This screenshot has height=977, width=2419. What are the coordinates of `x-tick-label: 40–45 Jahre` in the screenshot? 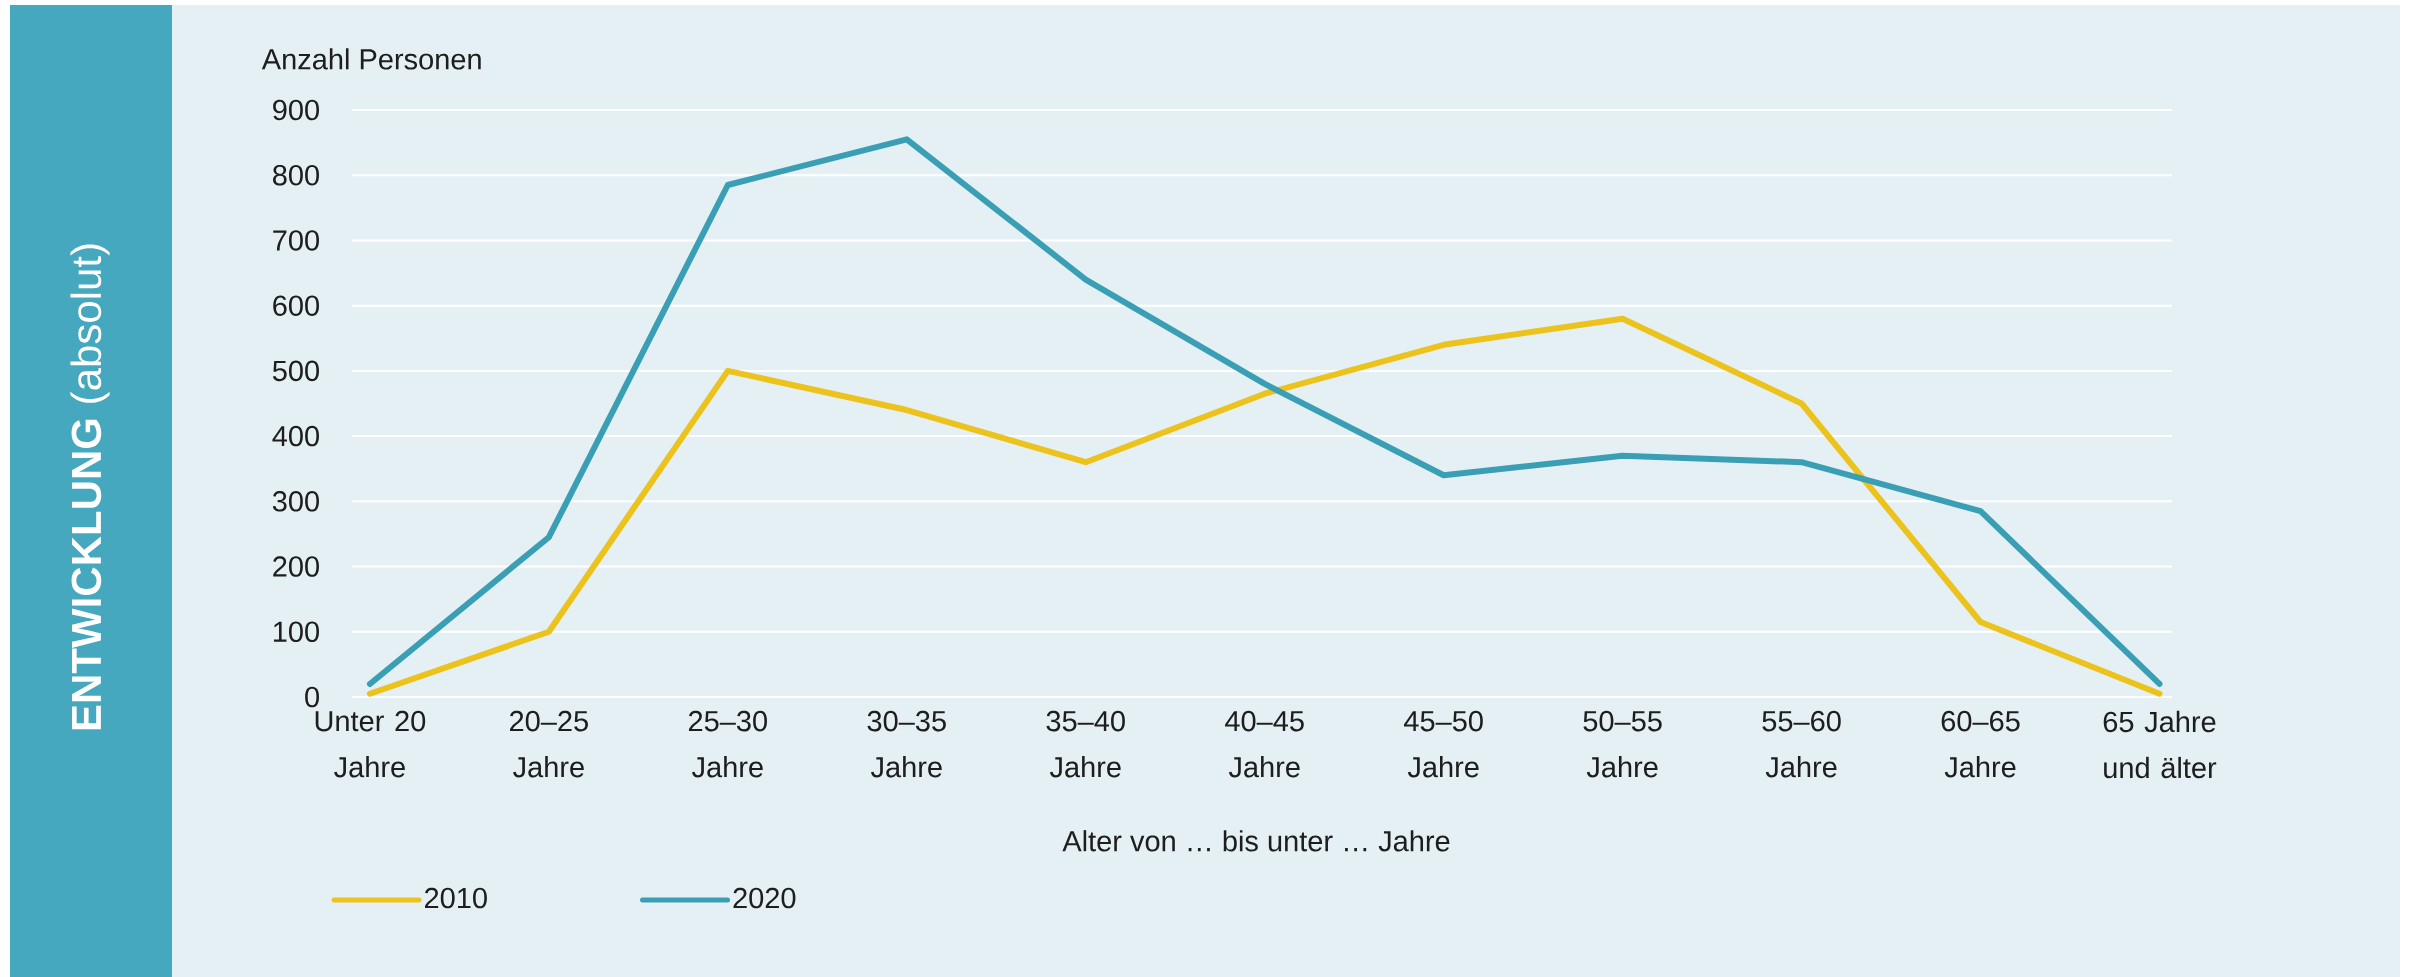 It's located at (1264, 744).